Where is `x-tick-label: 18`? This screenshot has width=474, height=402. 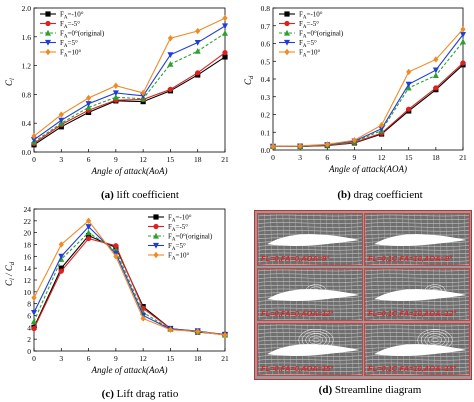
x-tick-label: 18 is located at coordinates (198, 358).